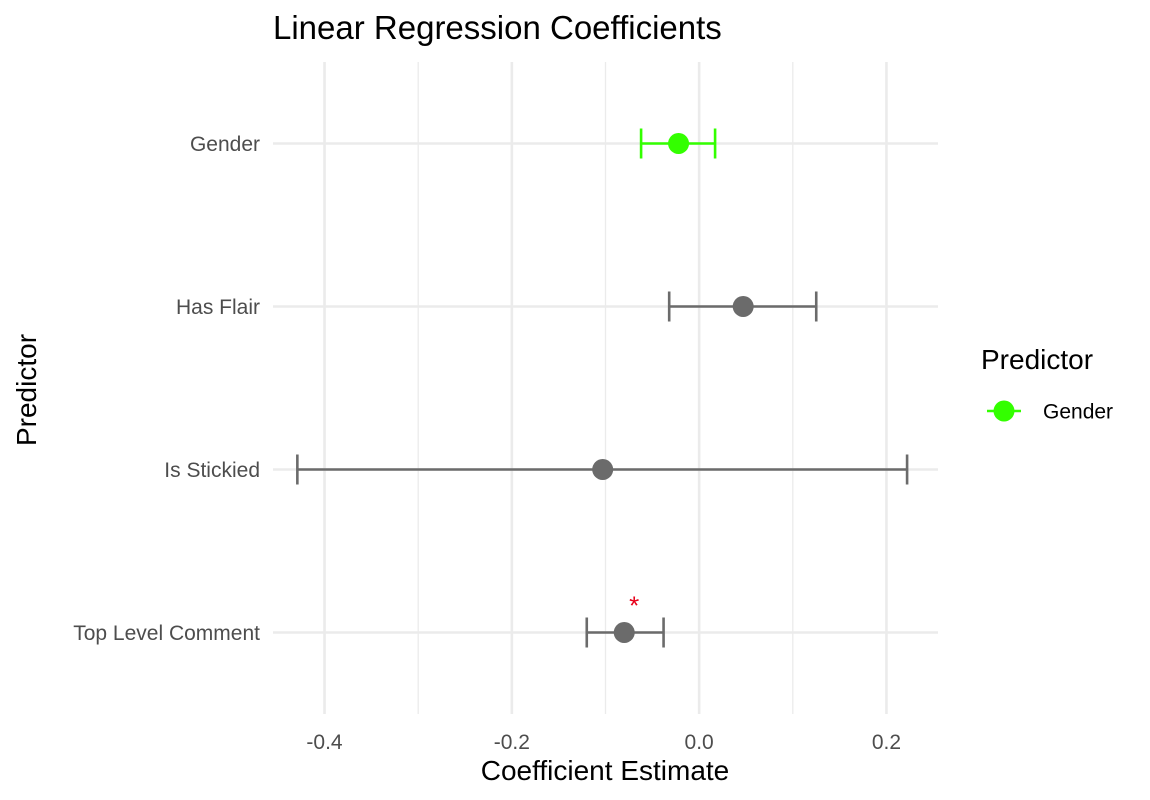 The image size is (1150, 800). I want to click on y-tick-label: Has Flair, so click(218, 307).